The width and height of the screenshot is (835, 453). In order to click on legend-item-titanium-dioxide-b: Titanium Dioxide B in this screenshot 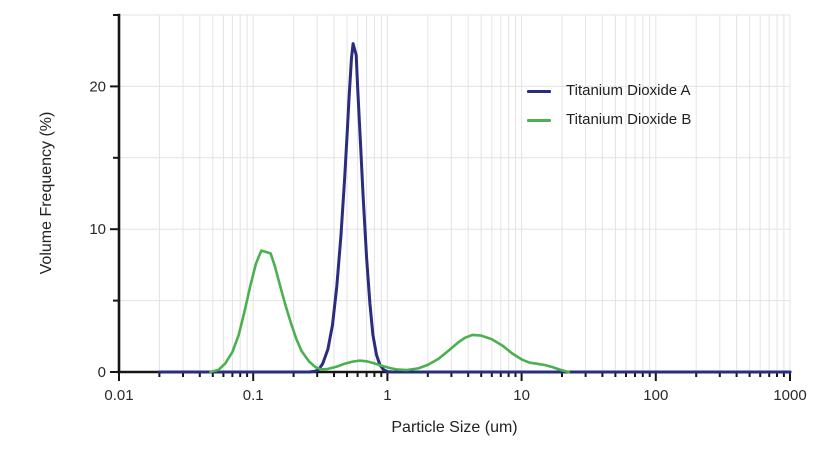, I will do `click(609, 120)`.